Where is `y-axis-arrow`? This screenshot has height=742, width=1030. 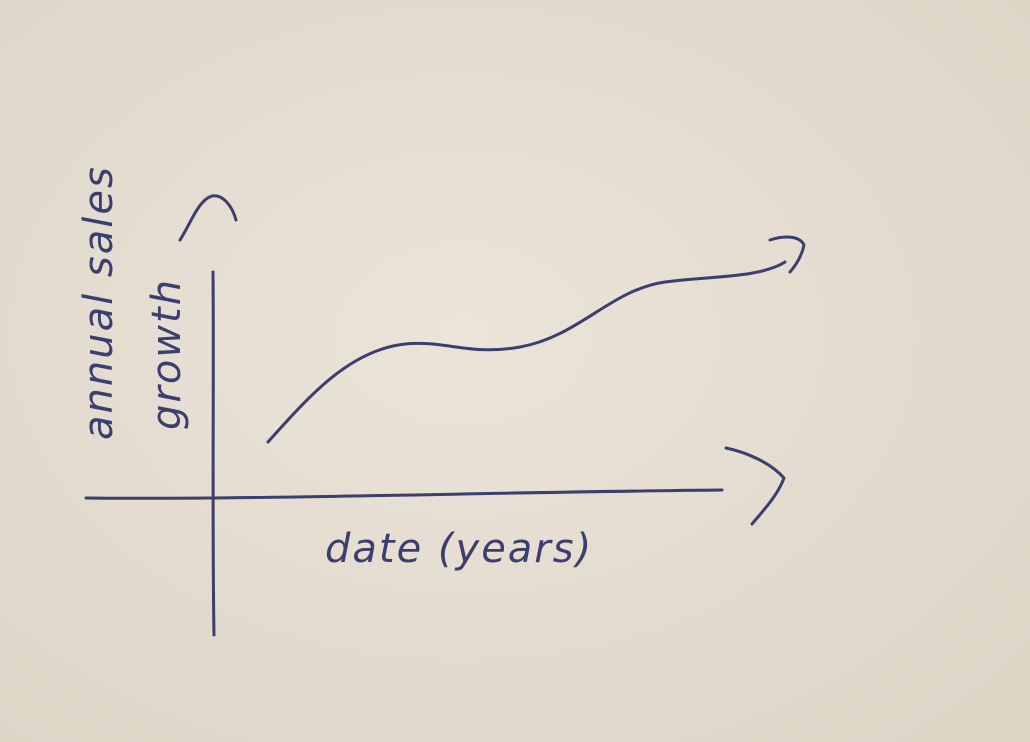 y-axis-arrow is located at coordinates (208, 218).